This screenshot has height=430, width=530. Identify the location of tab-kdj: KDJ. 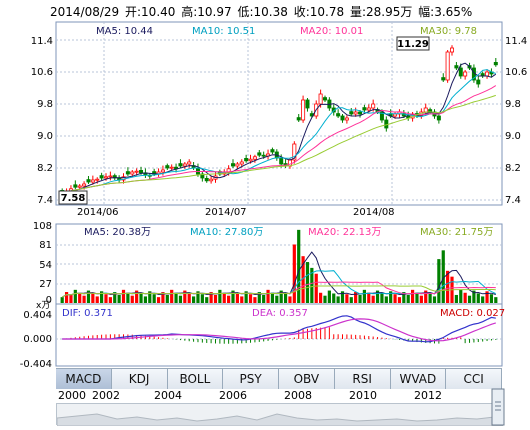
(140, 379).